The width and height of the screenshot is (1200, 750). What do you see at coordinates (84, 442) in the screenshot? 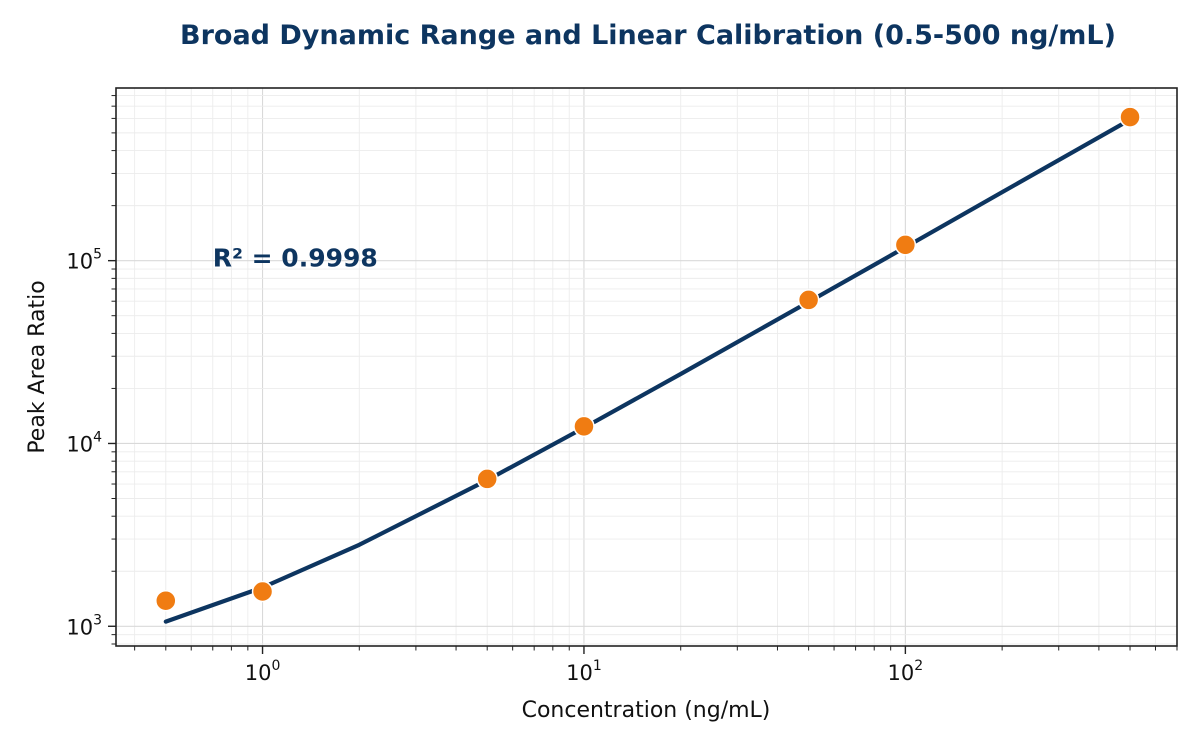
I see `y-tick-label: 104` at bounding box center [84, 442].